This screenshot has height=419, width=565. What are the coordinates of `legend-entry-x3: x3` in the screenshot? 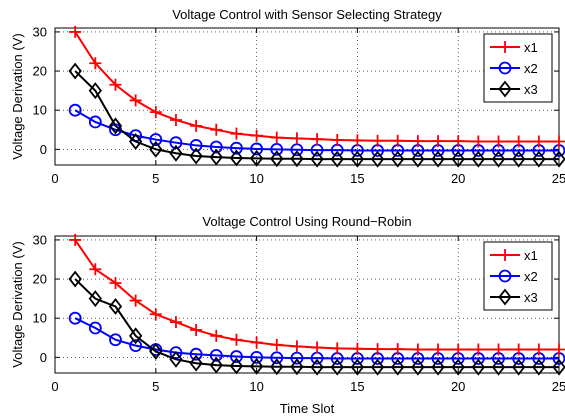 It's located at (514, 89).